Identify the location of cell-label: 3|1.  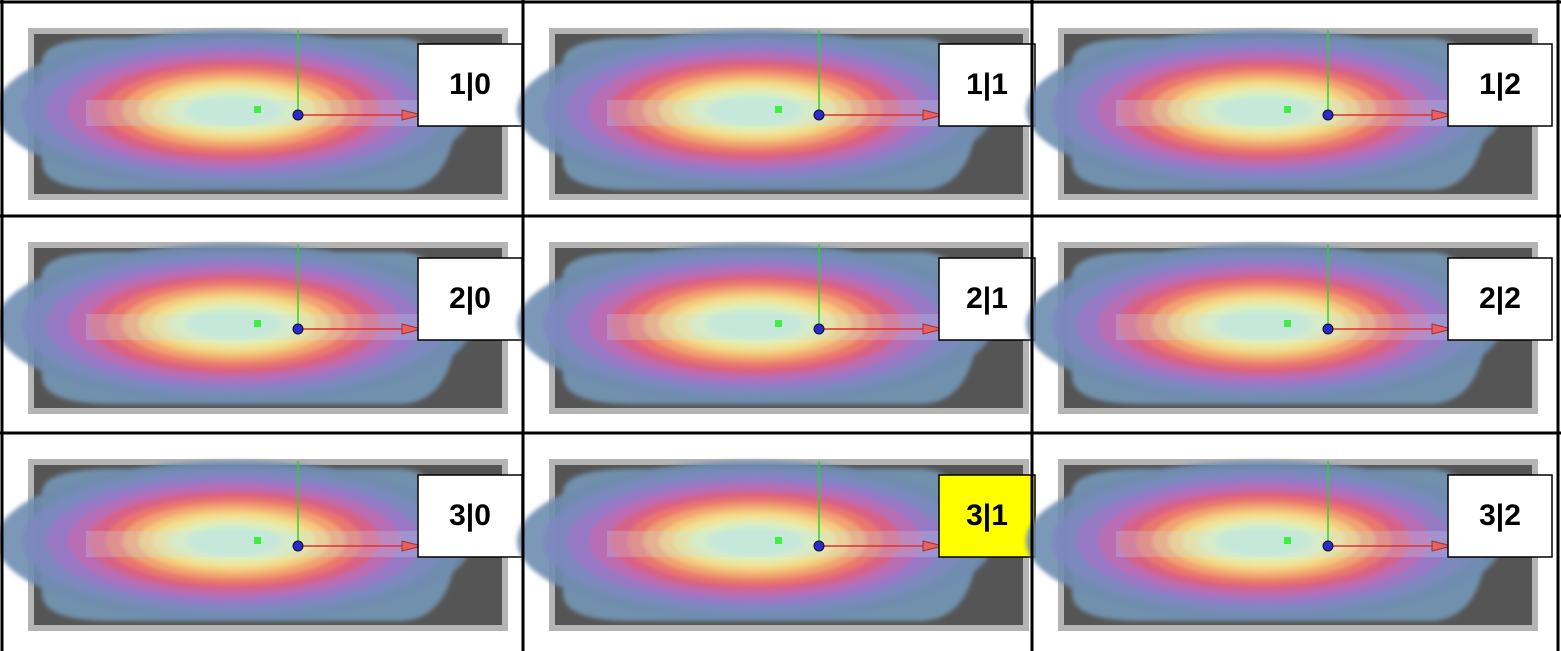
(987, 515).